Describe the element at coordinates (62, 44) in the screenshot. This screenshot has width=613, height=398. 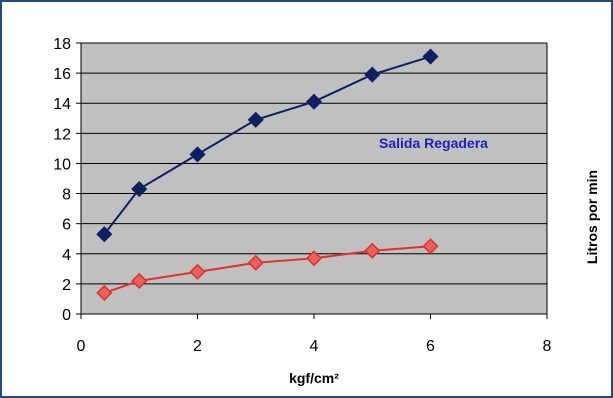
I see `y-tick-label: 18` at that location.